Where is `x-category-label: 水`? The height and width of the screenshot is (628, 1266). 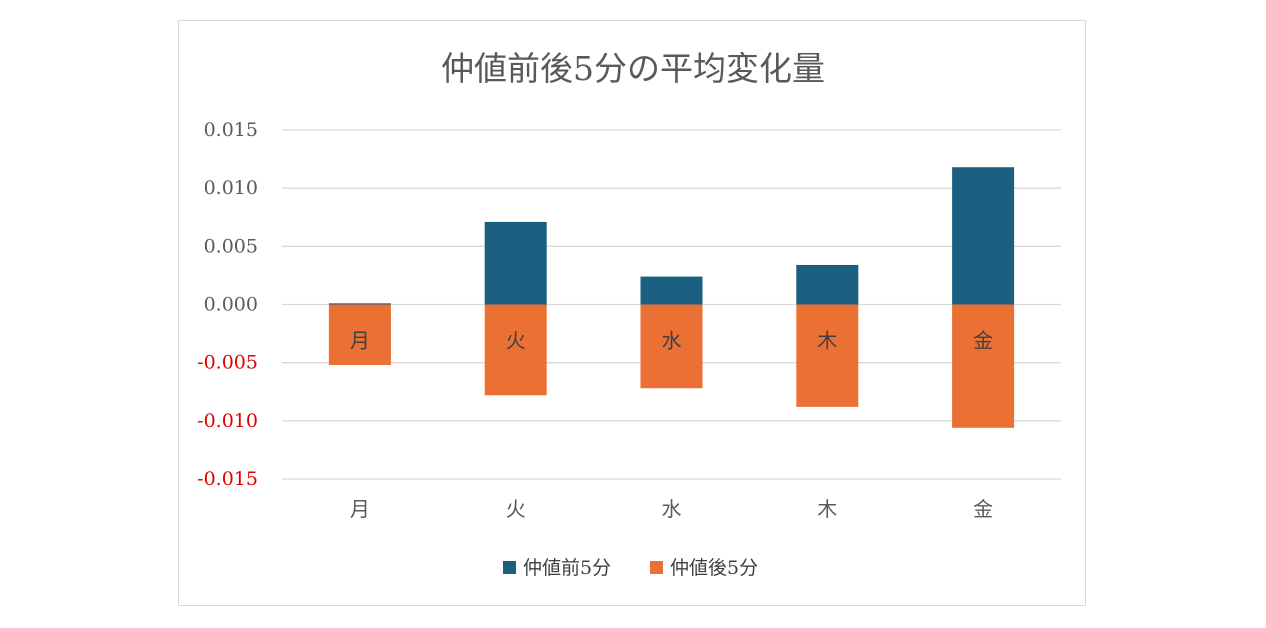 x-category-label: 水 is located at coordinates (672, 509).